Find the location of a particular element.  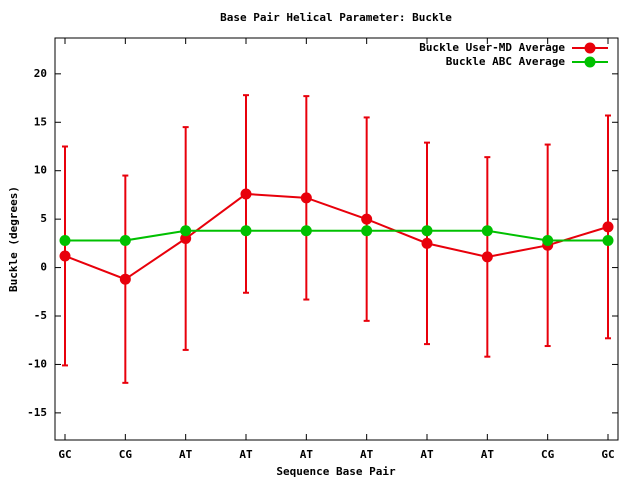

y-tick-label: -10 is located at coordinates (37, 363).